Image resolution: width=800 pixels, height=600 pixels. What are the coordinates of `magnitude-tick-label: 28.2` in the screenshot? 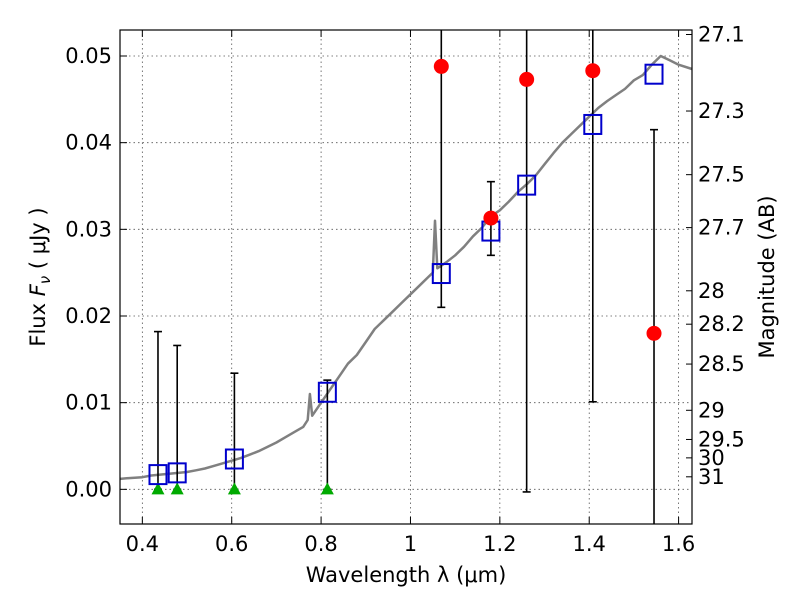 It's located at (721, 324).